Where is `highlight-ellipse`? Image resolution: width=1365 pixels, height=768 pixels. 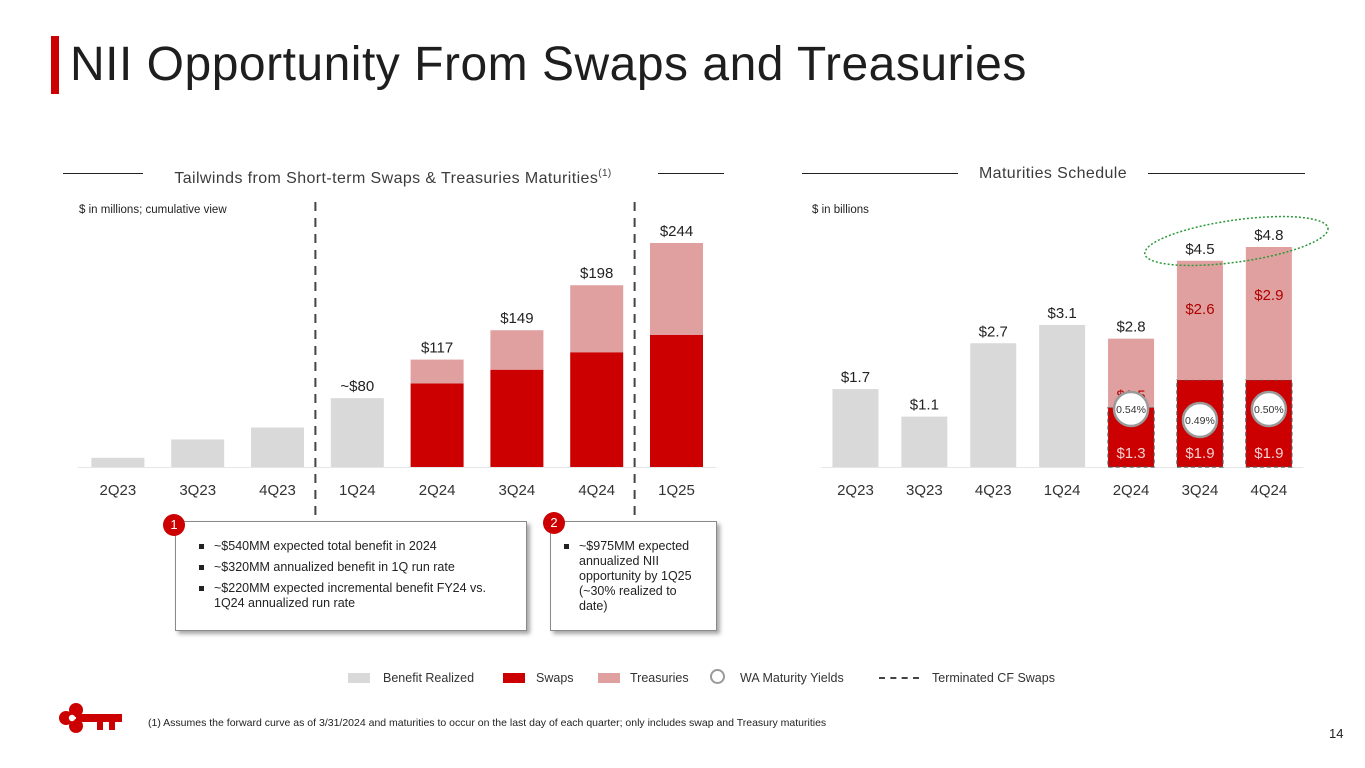 highlight-ellipse is located at coordinates (1236, 241).